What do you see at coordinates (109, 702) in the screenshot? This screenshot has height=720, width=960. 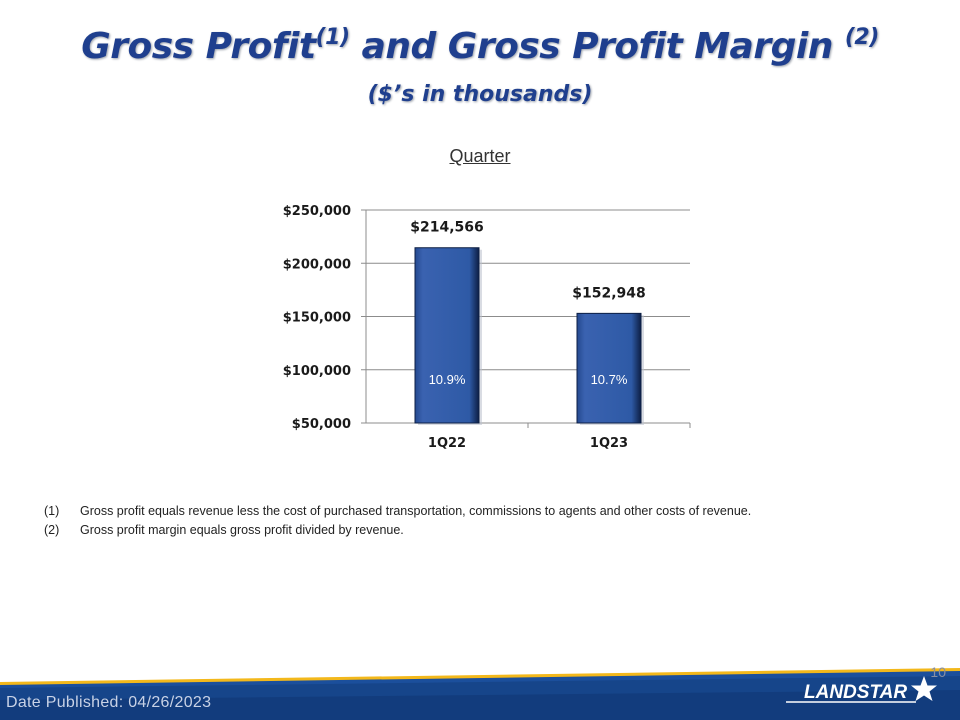 I see `date-published: Date Published: 04/26/2023` at bounding box center [109, 702].